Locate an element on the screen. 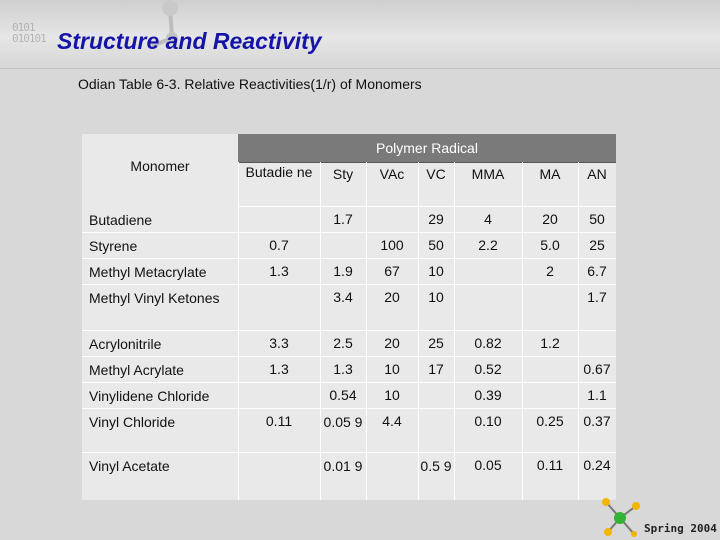  table-cell: 0.52 is located at coordinates (488, 369).